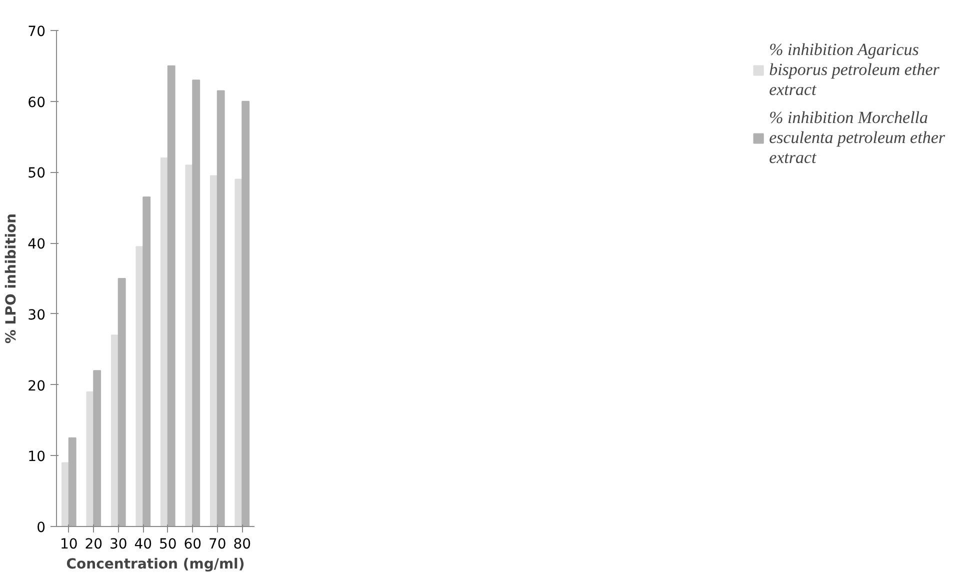  I want to click on x-tick-label: 30, so click(118, 544).